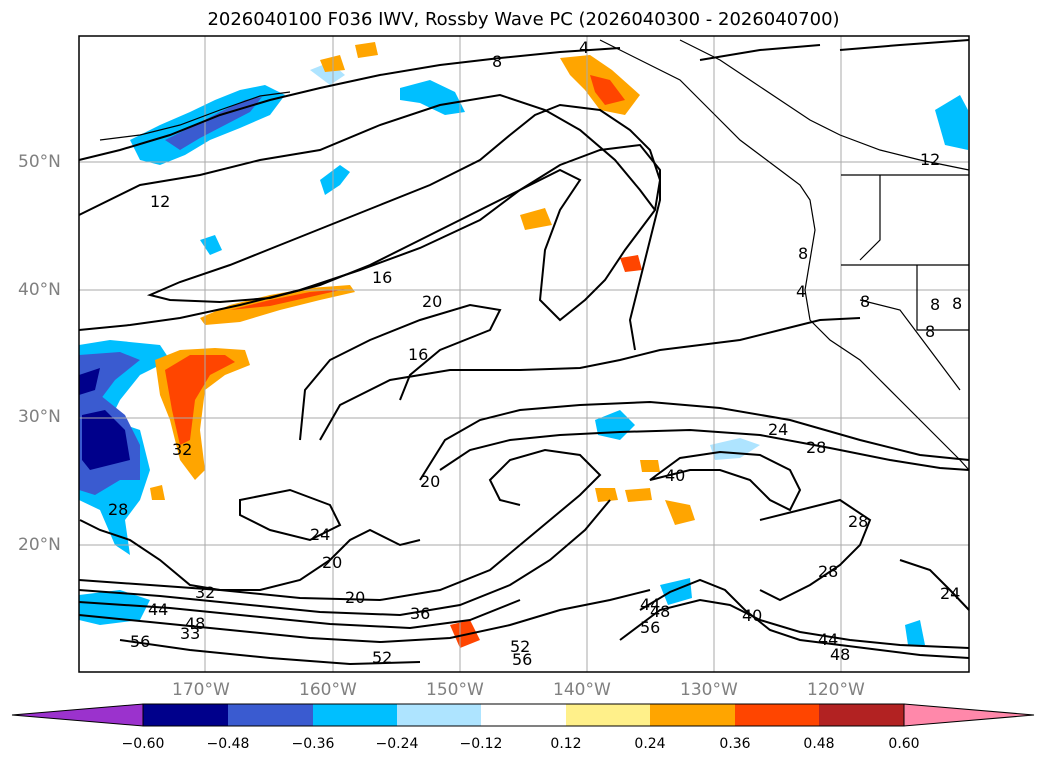  What do you see at coordinates (228, 744) in the screenshot?
I see `colorbar-tick: −0.48` at bounding box center [228, 744].